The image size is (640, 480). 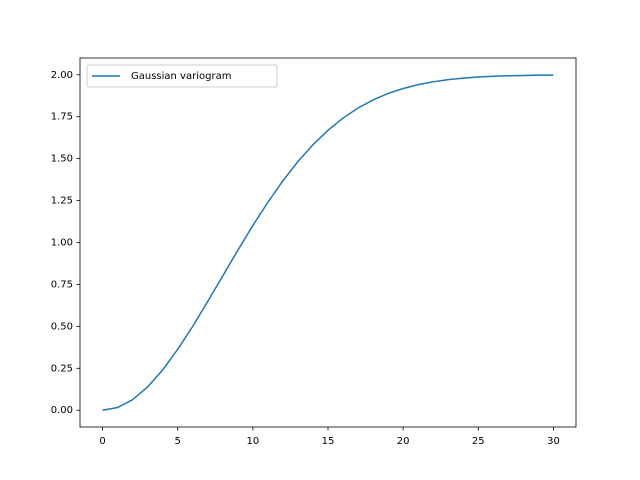 I want to click on x-tick-label: 20, so click(x=403, y=441).